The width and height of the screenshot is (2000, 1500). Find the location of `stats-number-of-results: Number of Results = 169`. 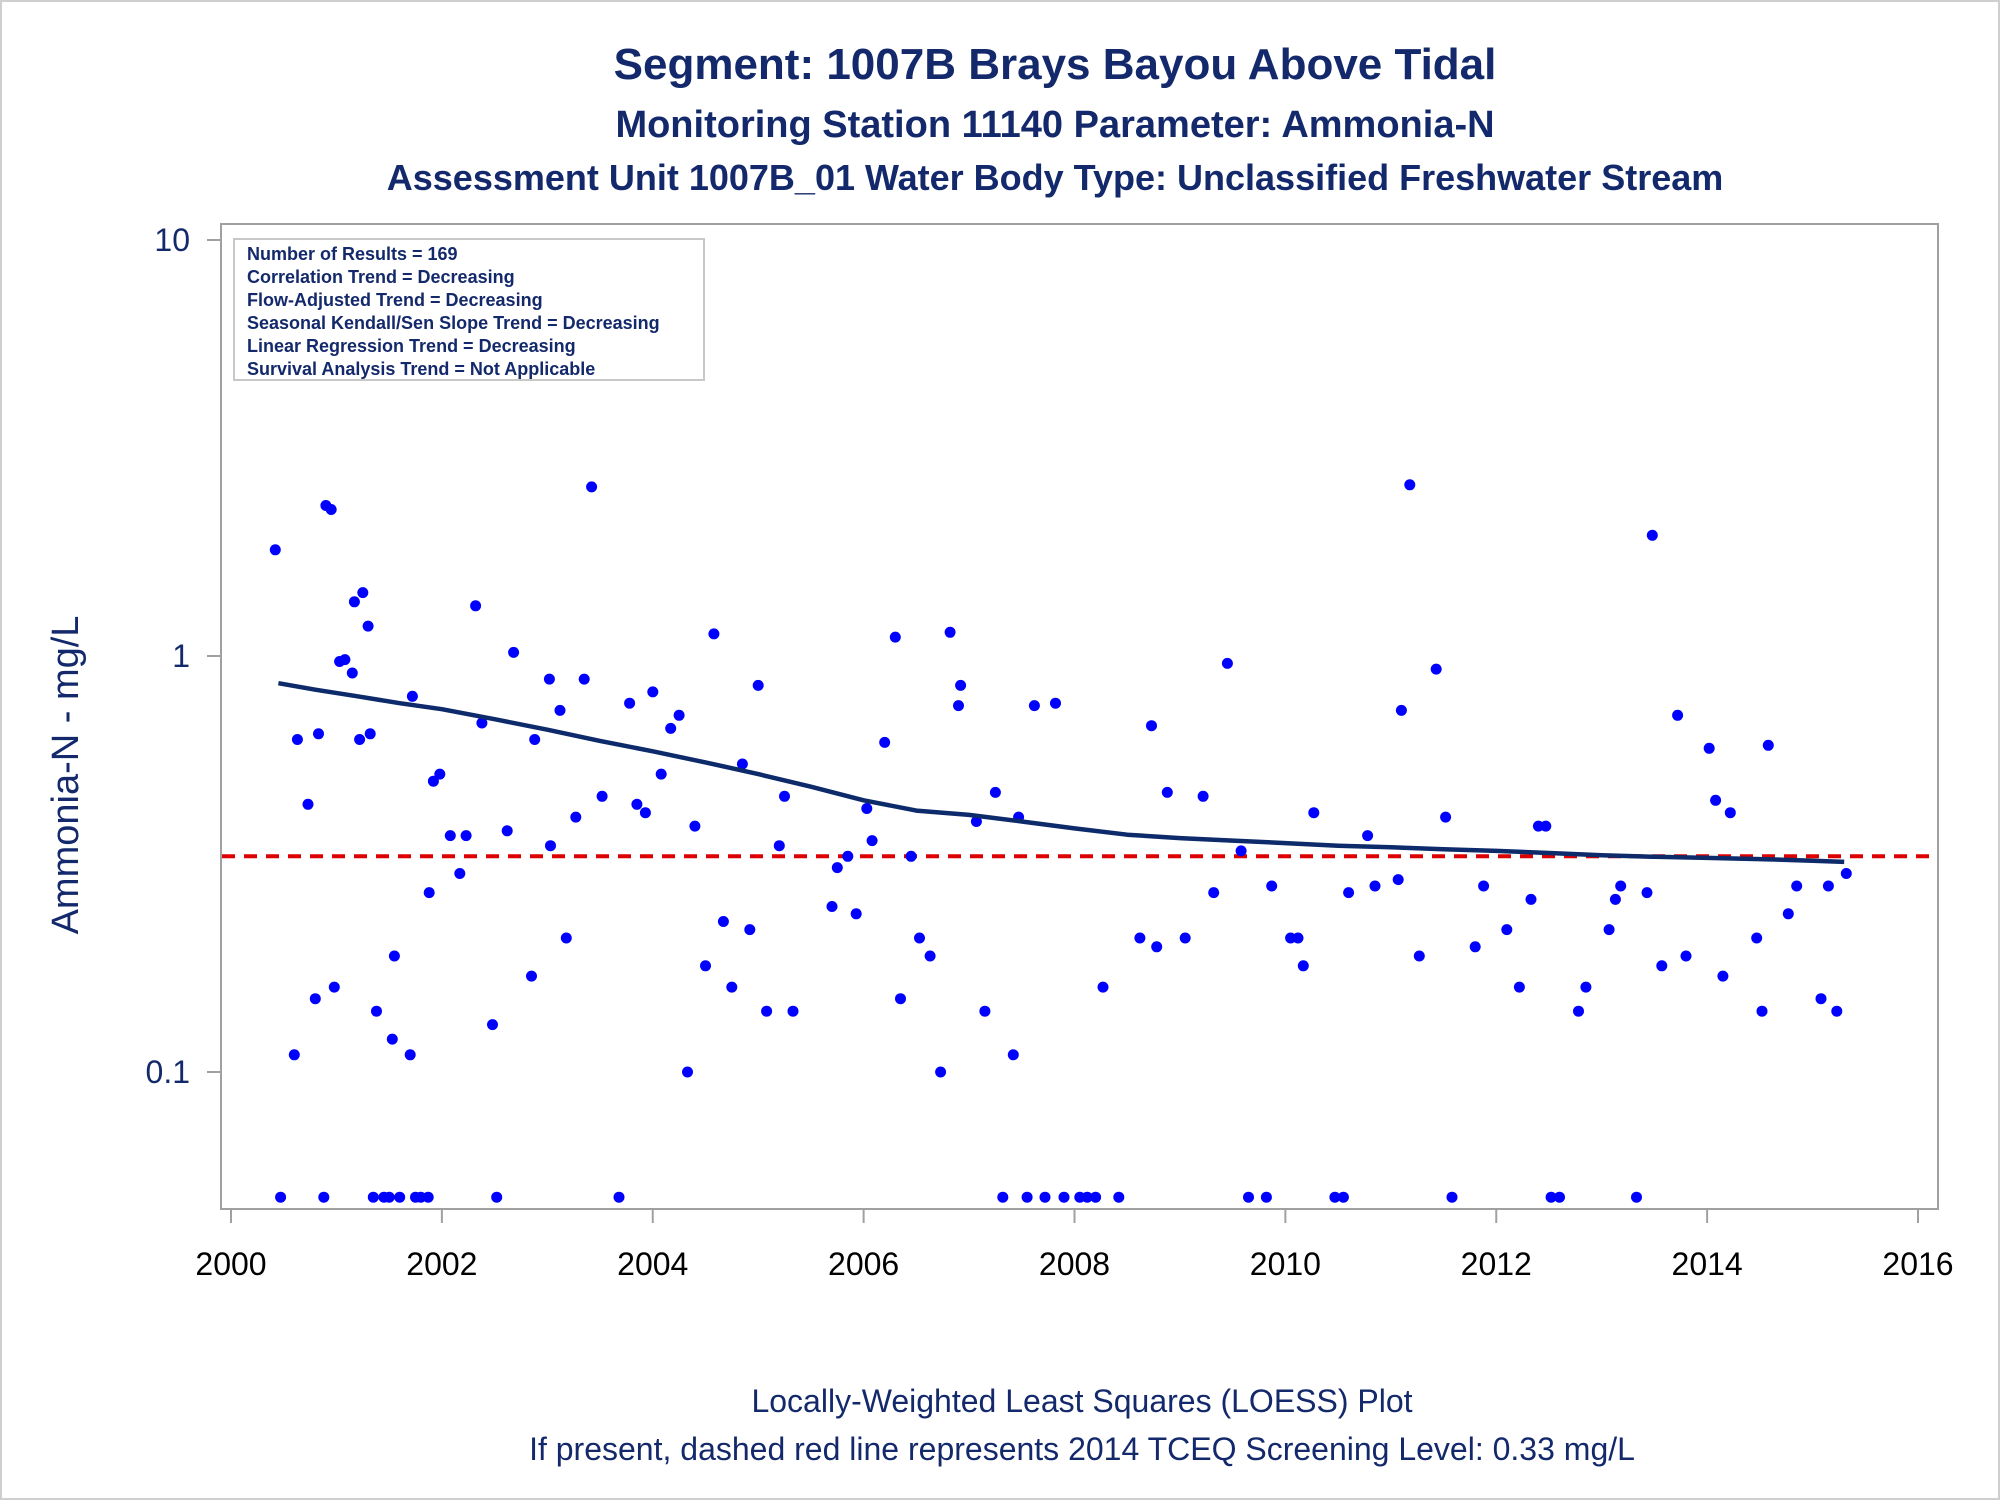

stats-number-of-results: Number of Results = 169 is located at coordinates (352, 254).